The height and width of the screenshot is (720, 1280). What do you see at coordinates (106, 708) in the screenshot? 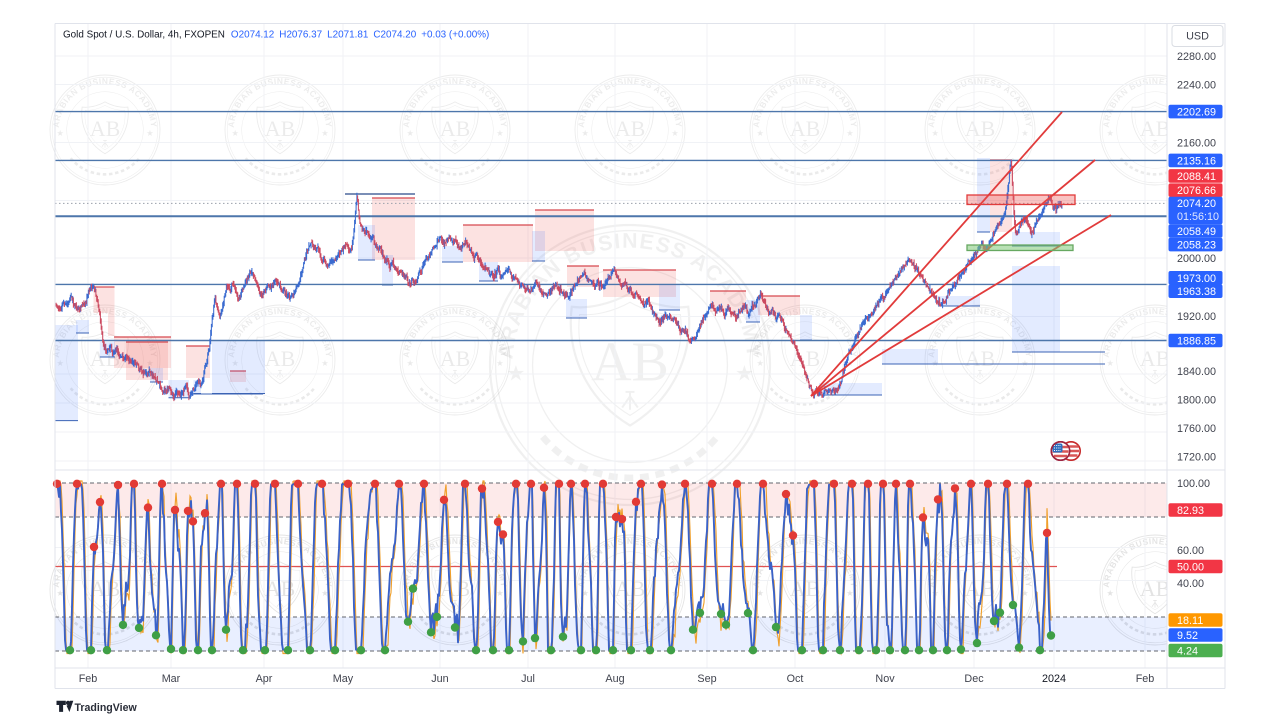
I see `svg-text: TradingView` at bounding box center [106, 708].